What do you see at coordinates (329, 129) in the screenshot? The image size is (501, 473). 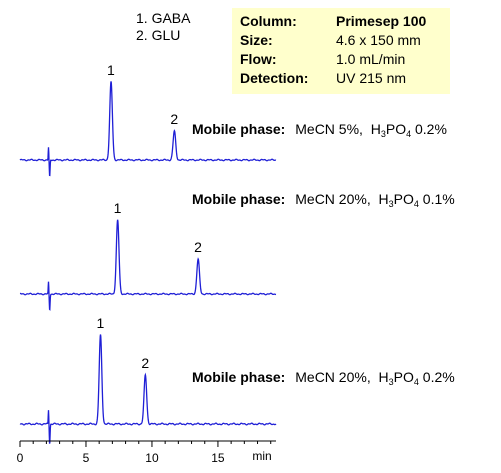 I see `mobile-phase-mecn: MeCN 5%,` at bounding box center [329, 129].